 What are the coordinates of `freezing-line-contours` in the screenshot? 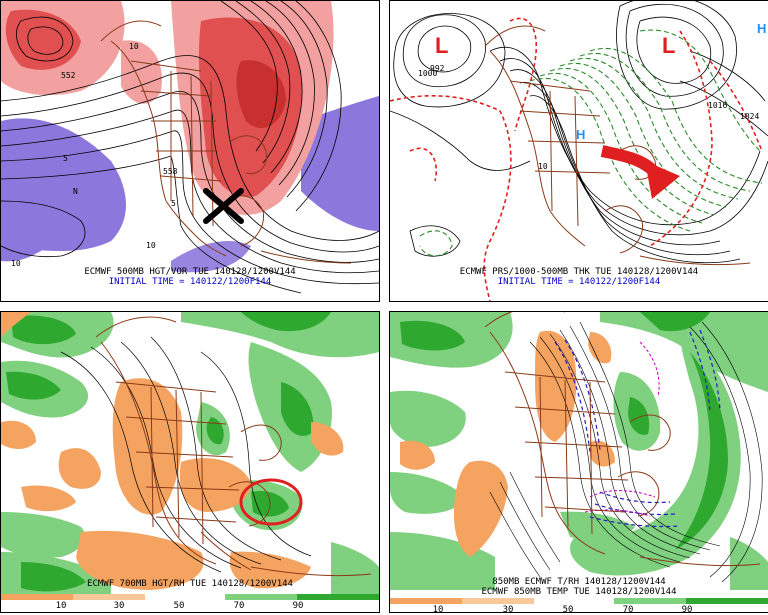 It's located at (622, 429).